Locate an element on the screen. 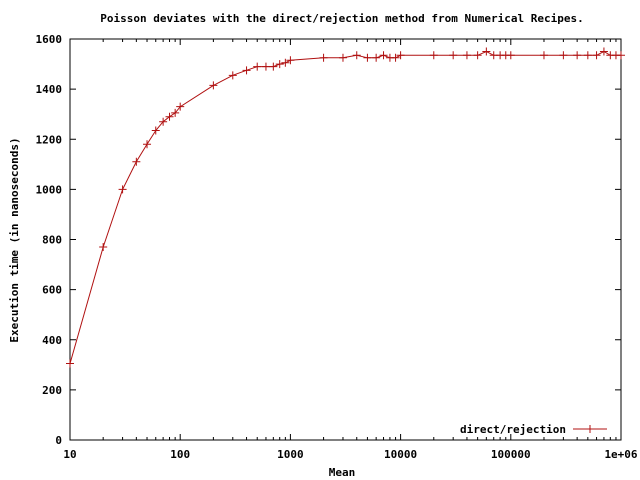 The image size is (640, 480). x-axis-label: Mean is located at coordinates (342, 472).